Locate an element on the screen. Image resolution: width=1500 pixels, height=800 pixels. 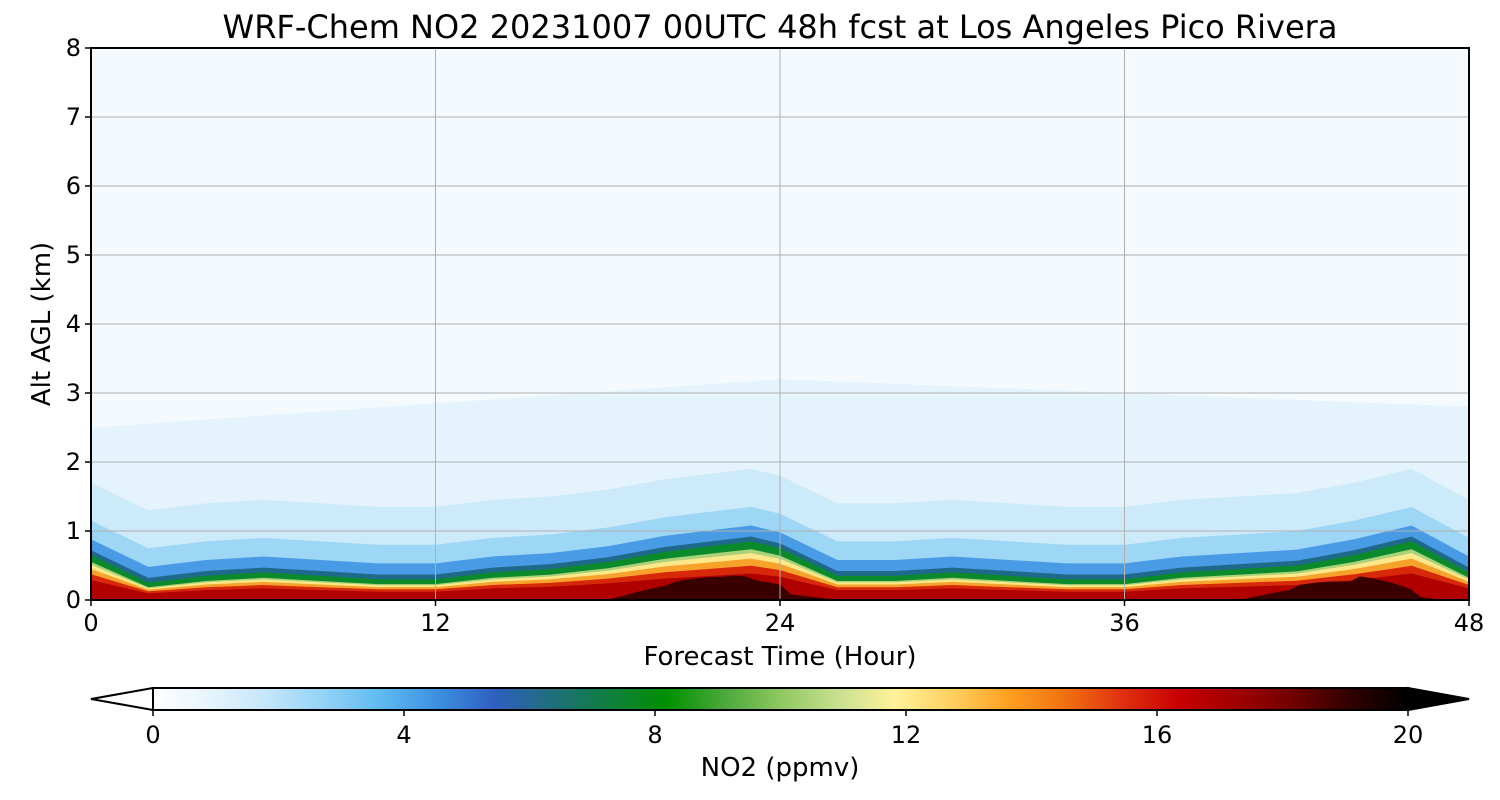
colorbar-body is located at coordinates (780, 699).